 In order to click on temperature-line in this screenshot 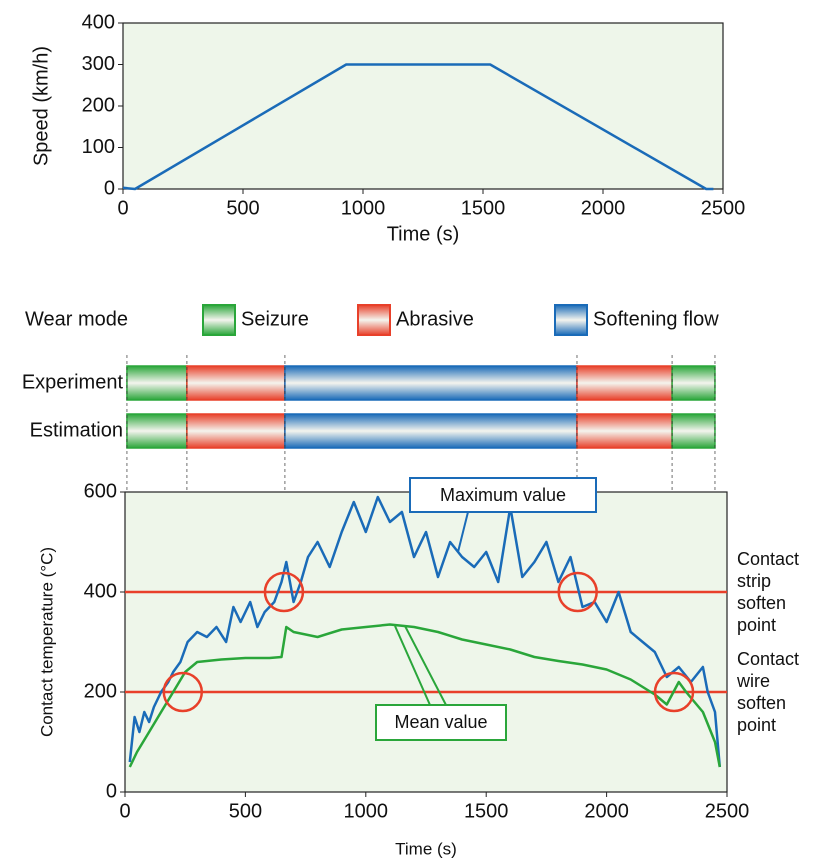, I will do `click(425, 695)`.